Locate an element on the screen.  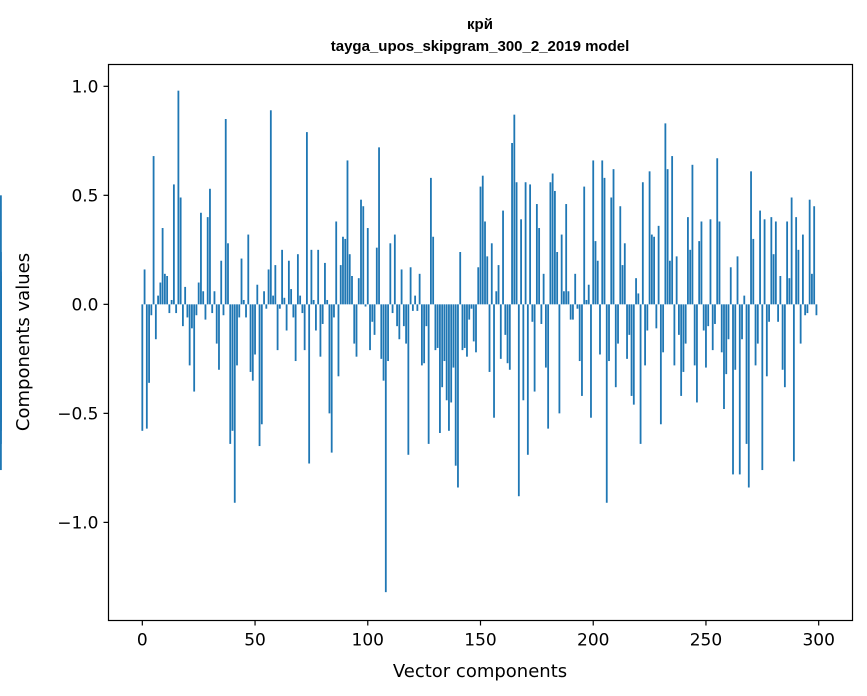
x-tick-label: 100 is located at coordinates (368, 641).